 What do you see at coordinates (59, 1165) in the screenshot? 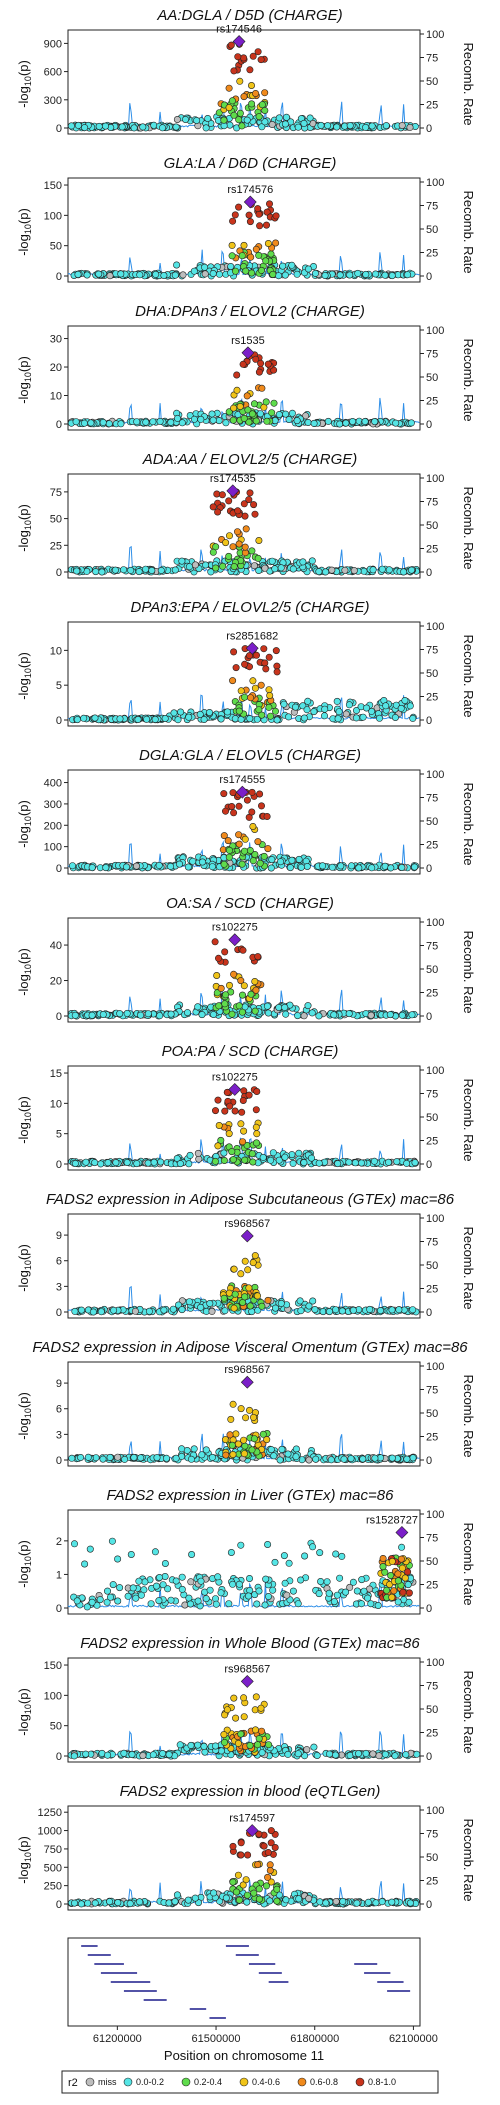
I see `y-tick-label: 0` at bounding box center [59, 1165].